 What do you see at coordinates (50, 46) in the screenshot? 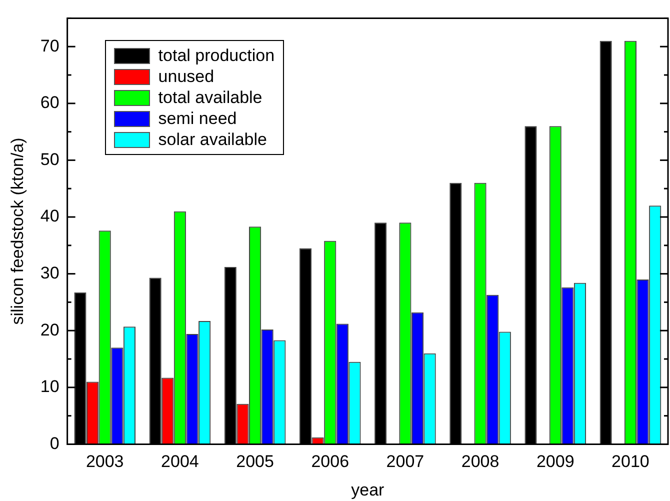
I see `y-tick-label: 70` at bounding box center [50, 46].